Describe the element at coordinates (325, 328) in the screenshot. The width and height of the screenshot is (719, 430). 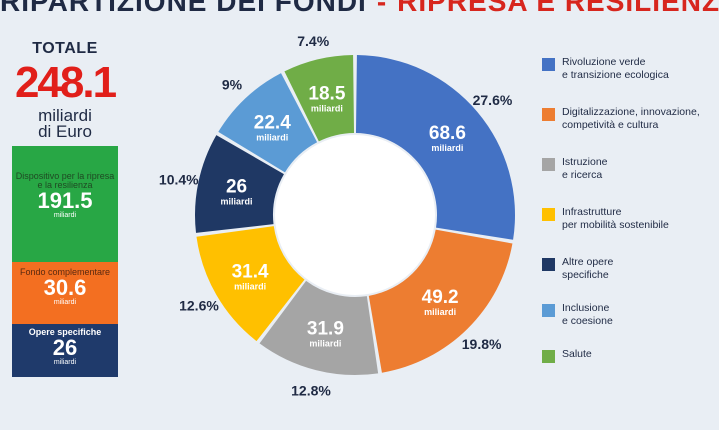
I see `slice-value-label: 31.9` at that location.